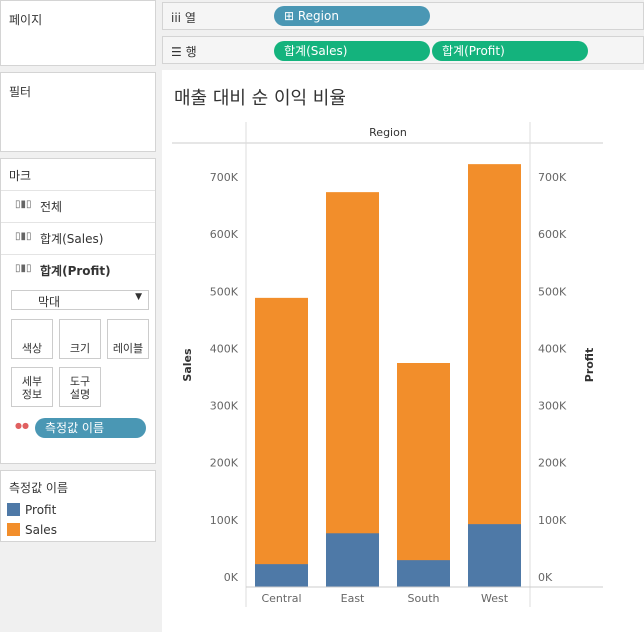  What do you see at coordinates (78, 112) in the screenshot?
I see `filters-card: 필터` at bounding box center [78, 112].